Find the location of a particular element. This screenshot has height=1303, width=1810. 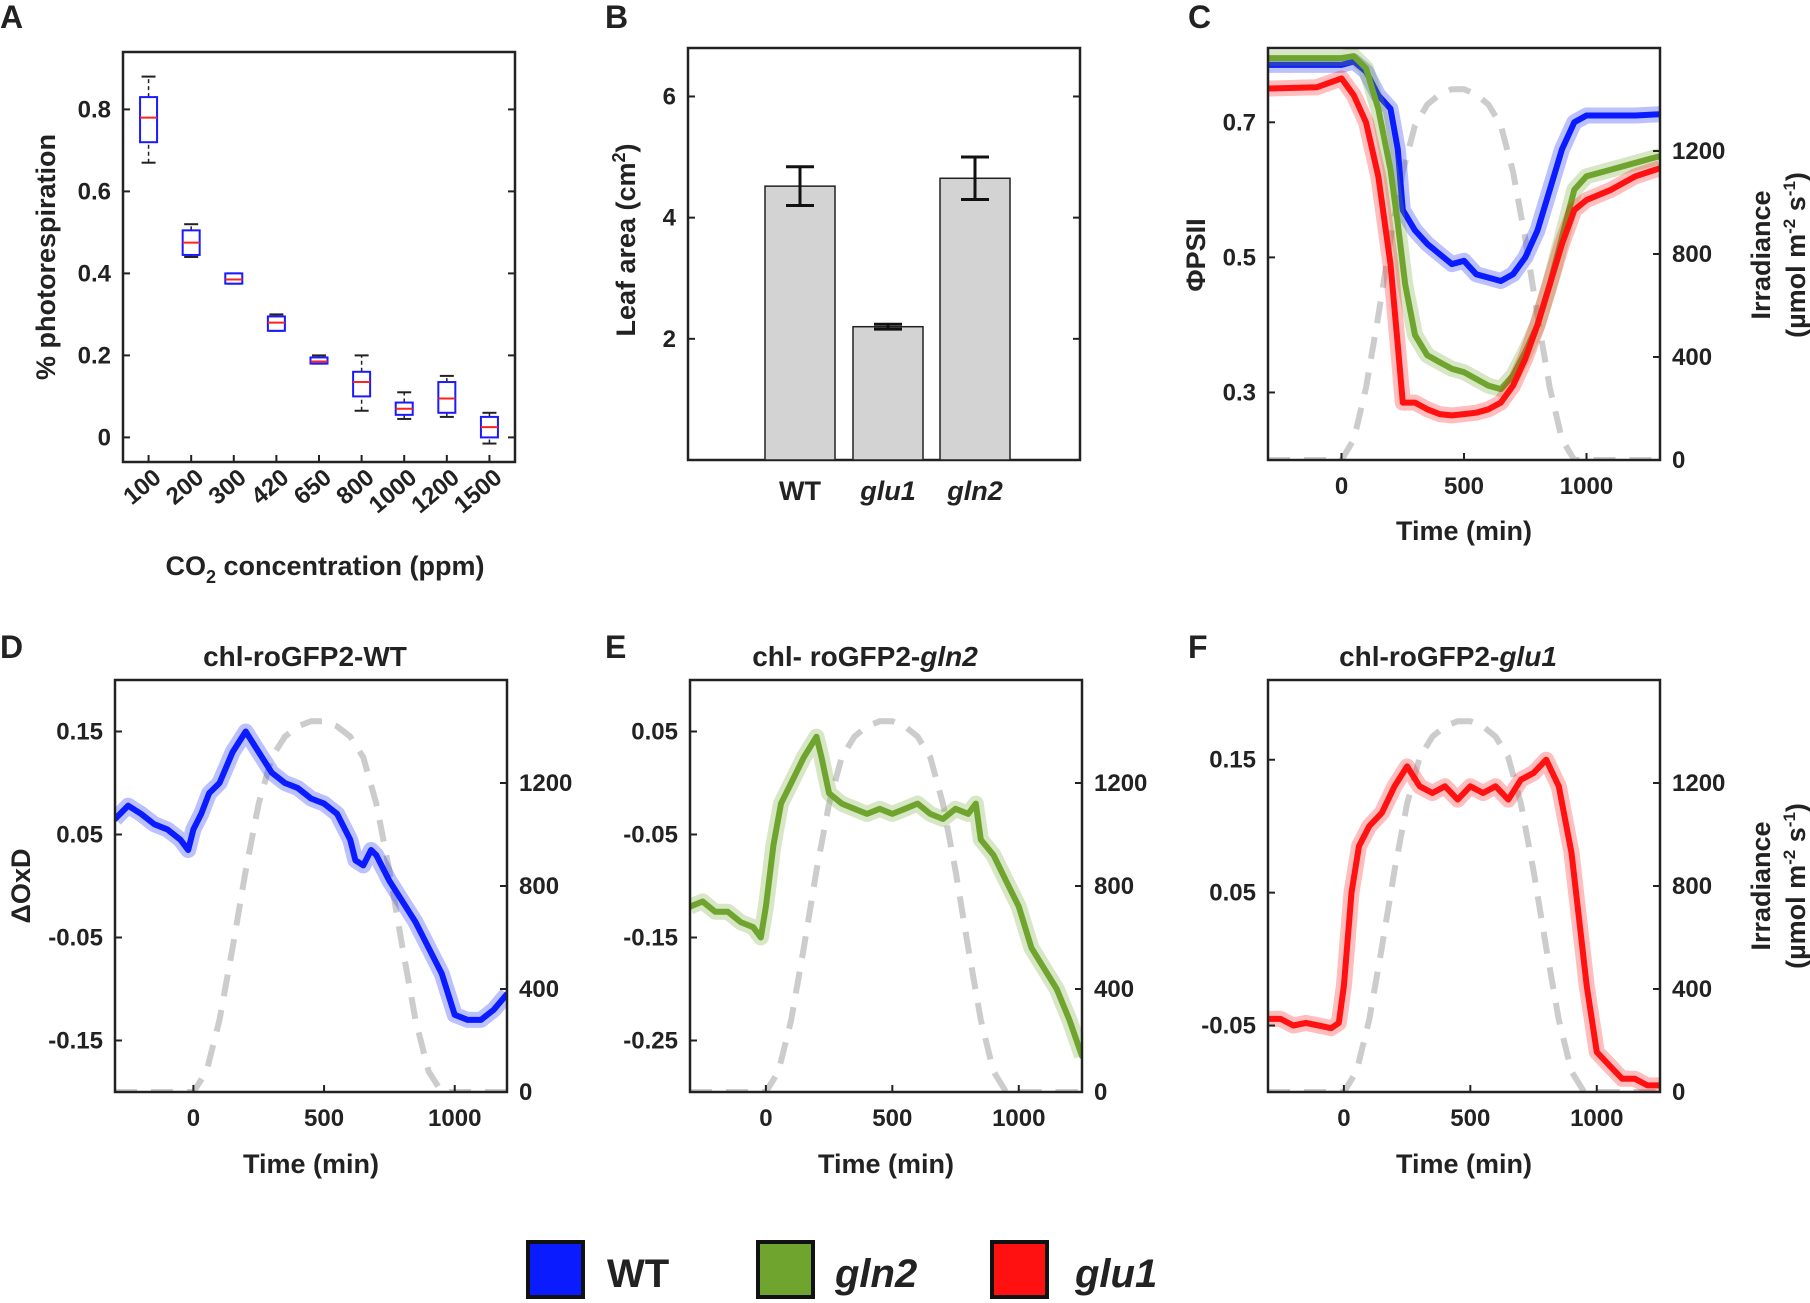

panel-c-y-label: ΦPSII is located at coordinates (1196, 254).